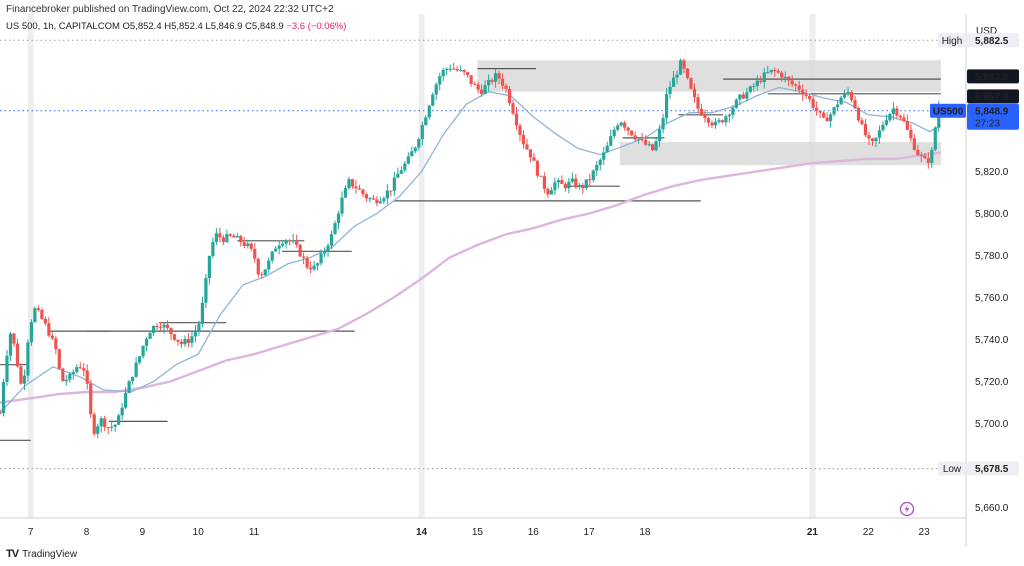  Describe the element at coordinates (63, 26) in the screenshot. I see `symbol-name: US 500, 1h, CAPITALCOM` at that location.